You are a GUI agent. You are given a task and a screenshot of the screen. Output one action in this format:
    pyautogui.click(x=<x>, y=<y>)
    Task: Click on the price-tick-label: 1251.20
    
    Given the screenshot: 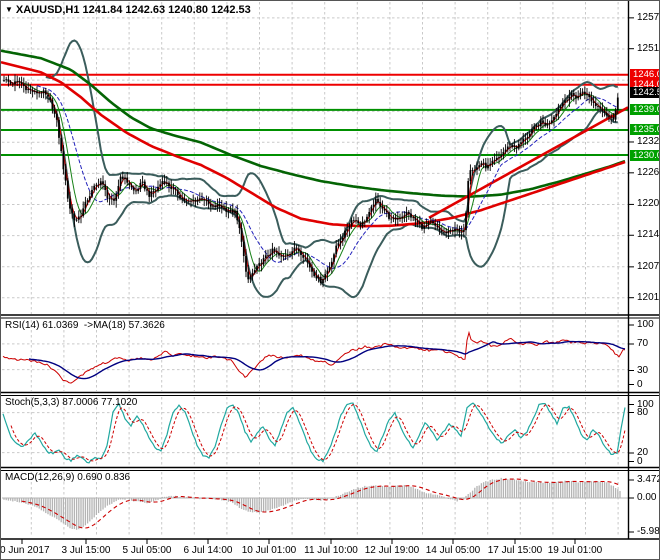 What is the action you would take?
    pyautogui.click(x=648, y=48)
    